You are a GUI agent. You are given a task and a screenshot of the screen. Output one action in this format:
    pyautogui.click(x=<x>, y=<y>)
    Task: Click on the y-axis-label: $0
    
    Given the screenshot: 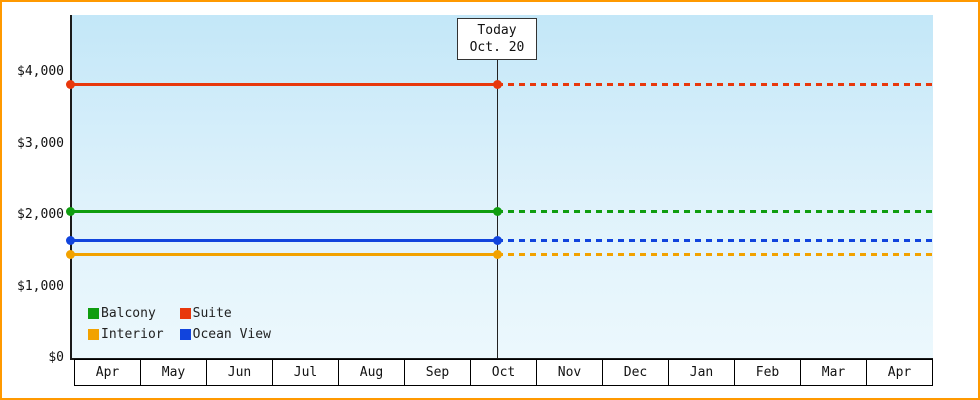 What is the action you would take?
    pyautogui.click(x=56, y=357)
    